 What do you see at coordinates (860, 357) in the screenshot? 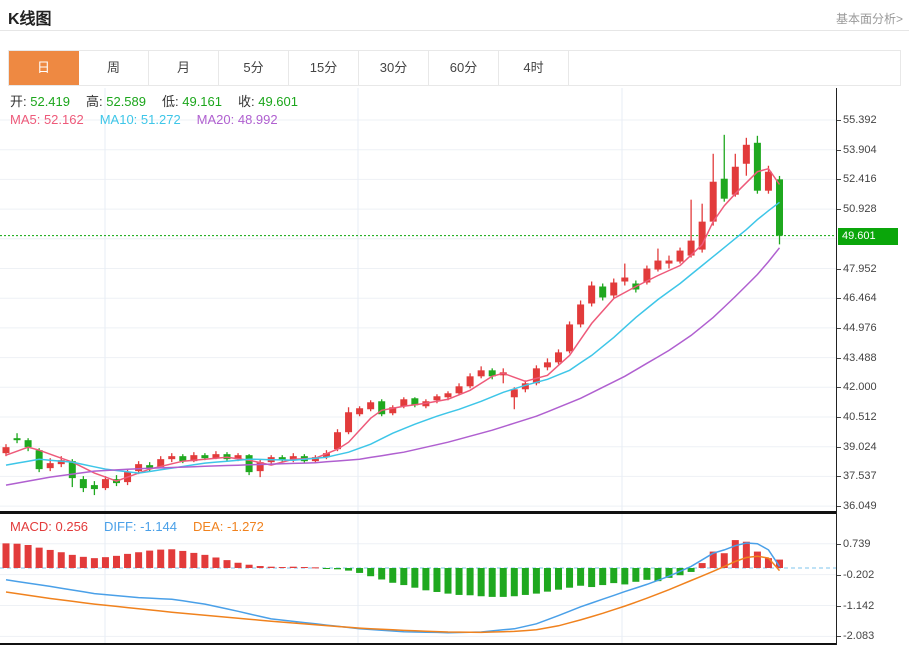
I see `y-axis-label: 43.488` at bounding box center [860, 357].